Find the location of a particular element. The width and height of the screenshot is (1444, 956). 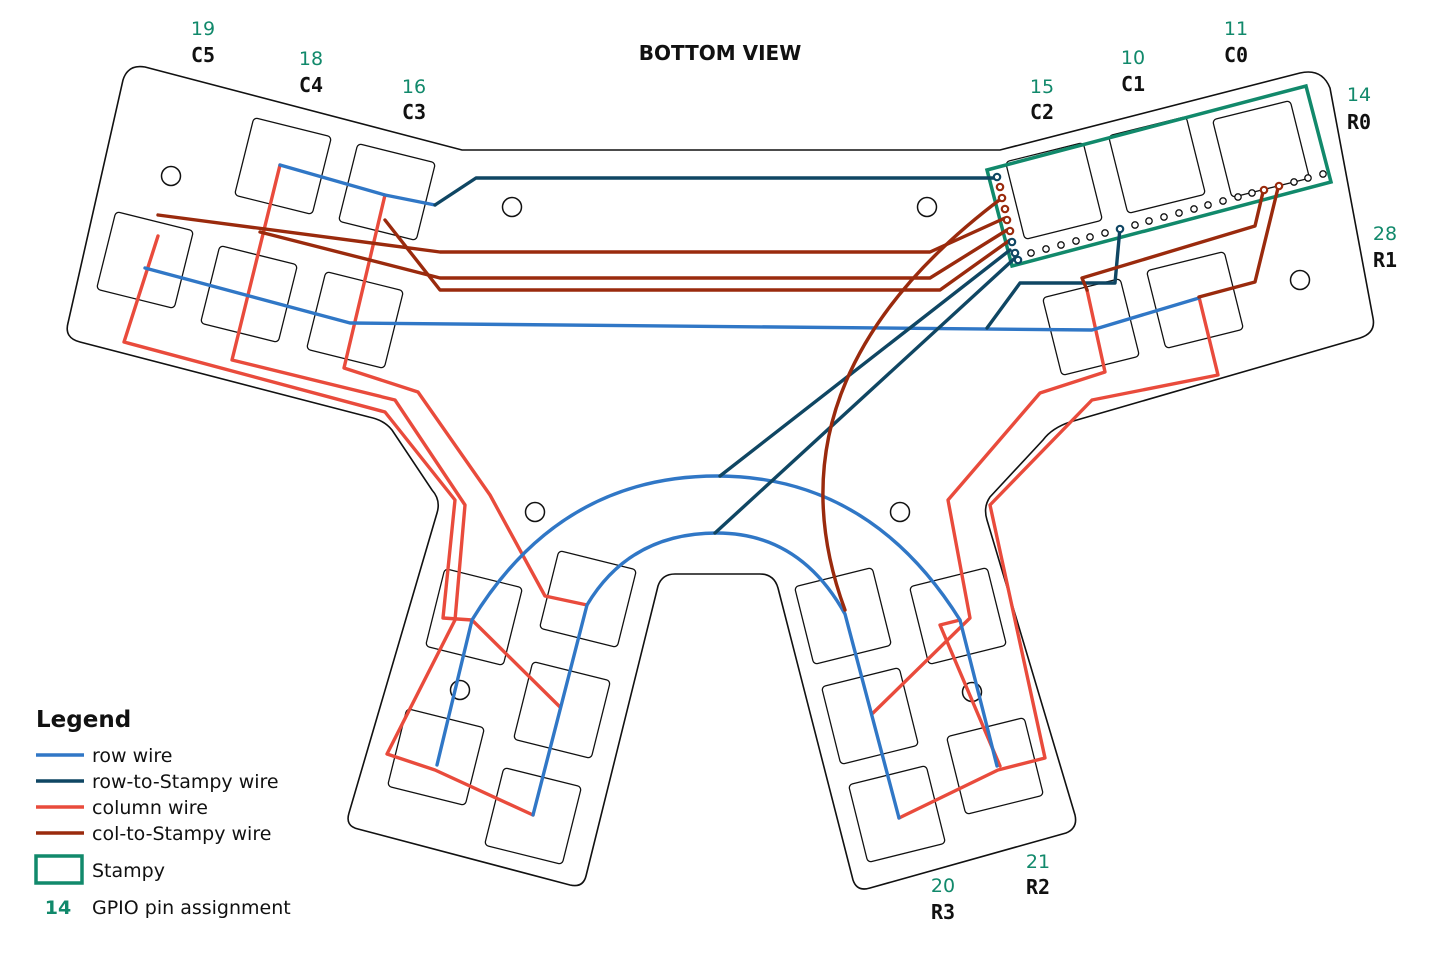

pin-name-c5: C5 is located at coordinates (203, 55).